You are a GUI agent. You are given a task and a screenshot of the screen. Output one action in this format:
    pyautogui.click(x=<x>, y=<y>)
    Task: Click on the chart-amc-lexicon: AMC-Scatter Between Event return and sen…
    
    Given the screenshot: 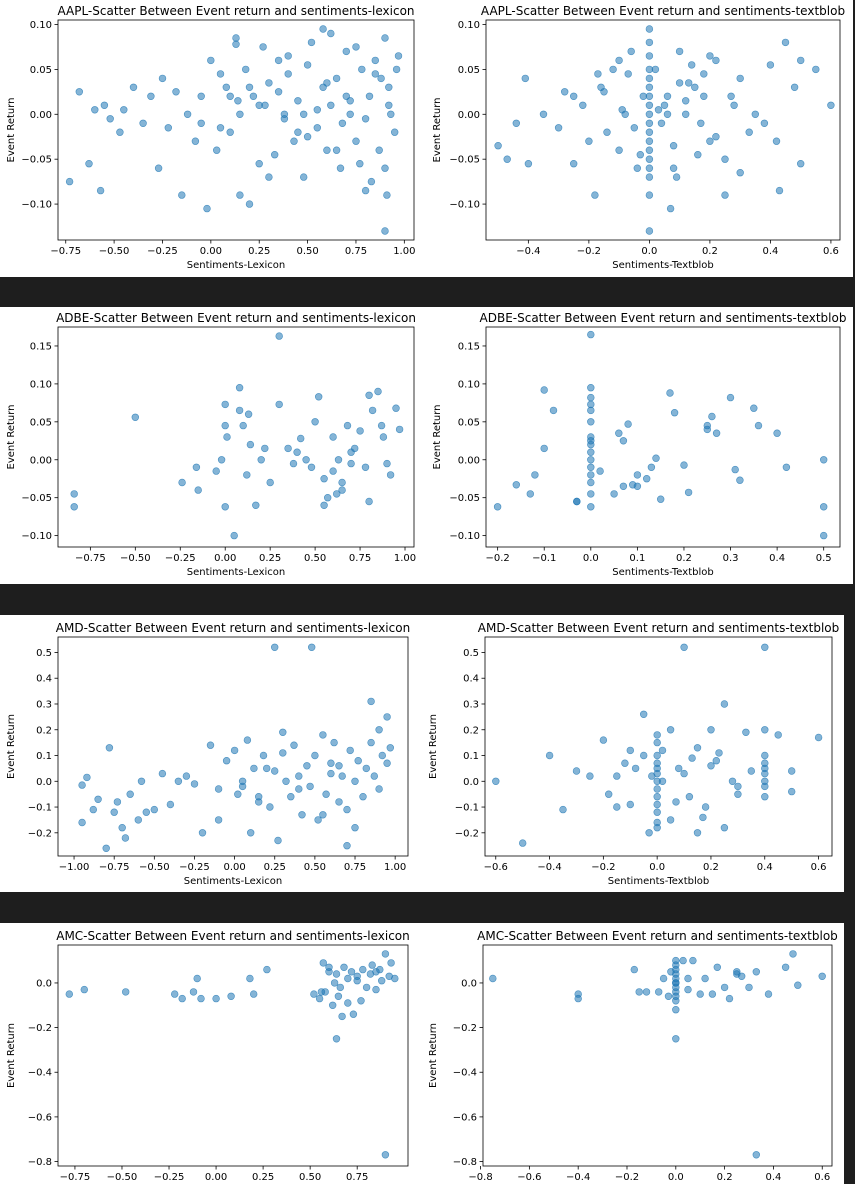 What is the action you would take?
    pyautogui.click(x=208, y=1056)
    